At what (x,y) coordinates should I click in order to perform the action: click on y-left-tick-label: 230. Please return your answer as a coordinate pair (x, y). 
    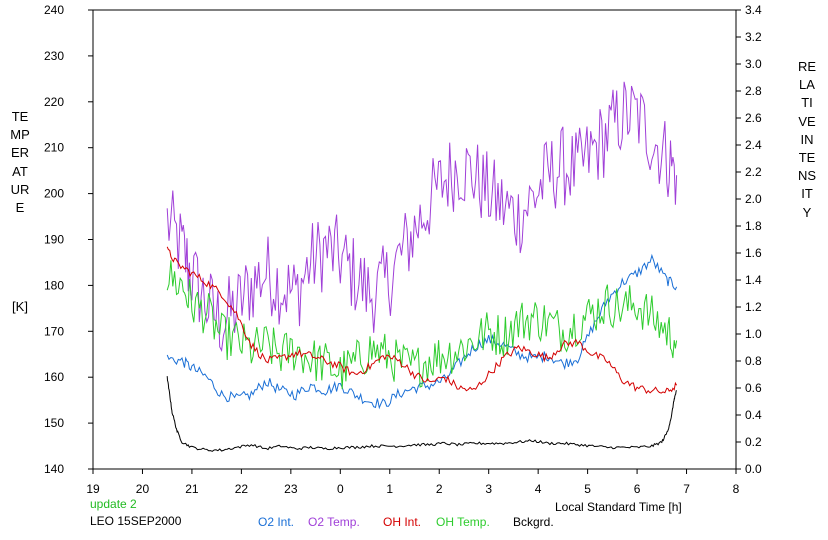
    Looking at the image, I should click on (54, 56).